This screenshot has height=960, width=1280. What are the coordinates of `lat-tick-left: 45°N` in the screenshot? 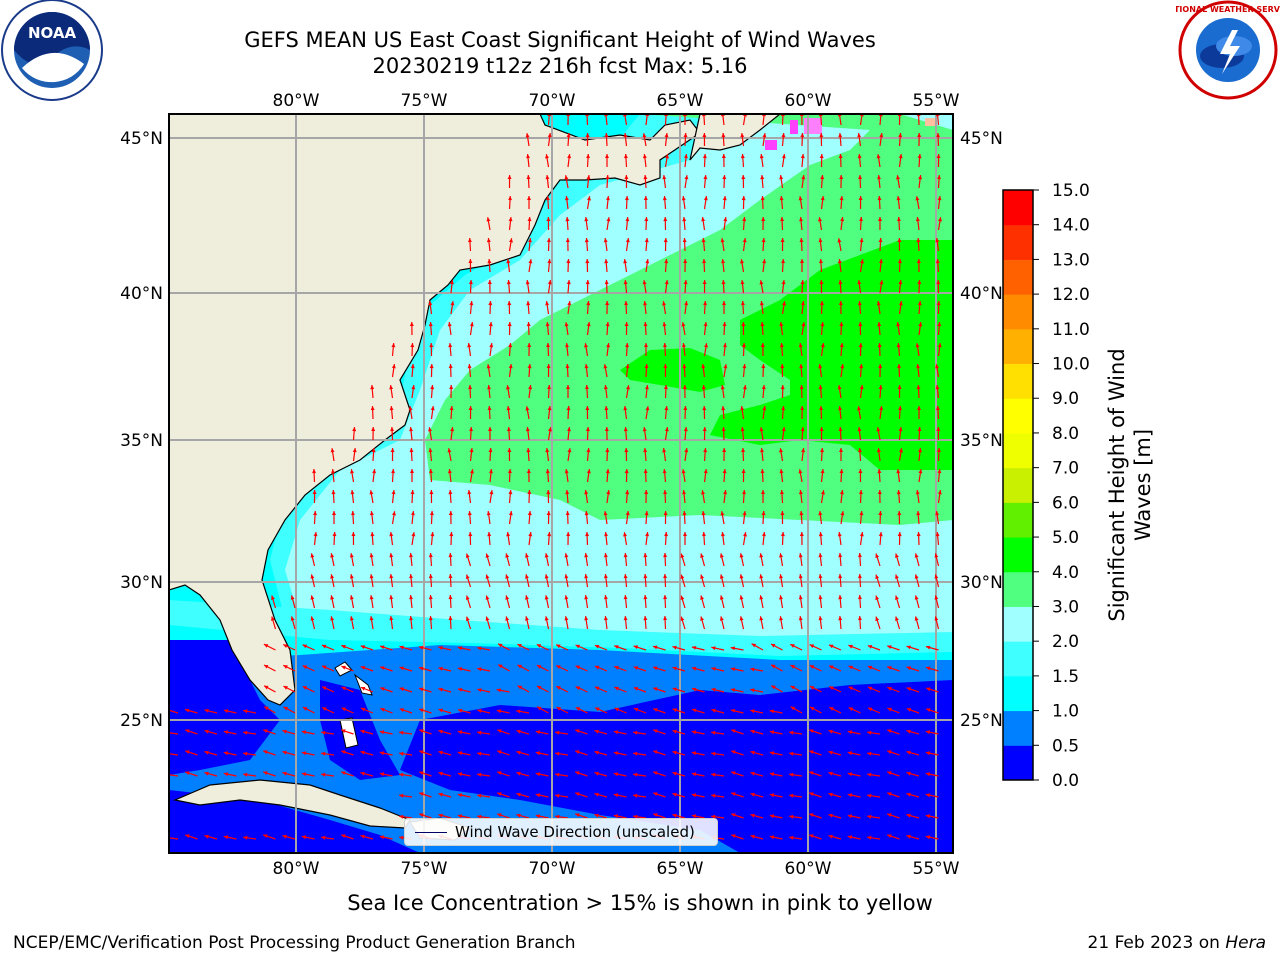 It's located at (141, 139).